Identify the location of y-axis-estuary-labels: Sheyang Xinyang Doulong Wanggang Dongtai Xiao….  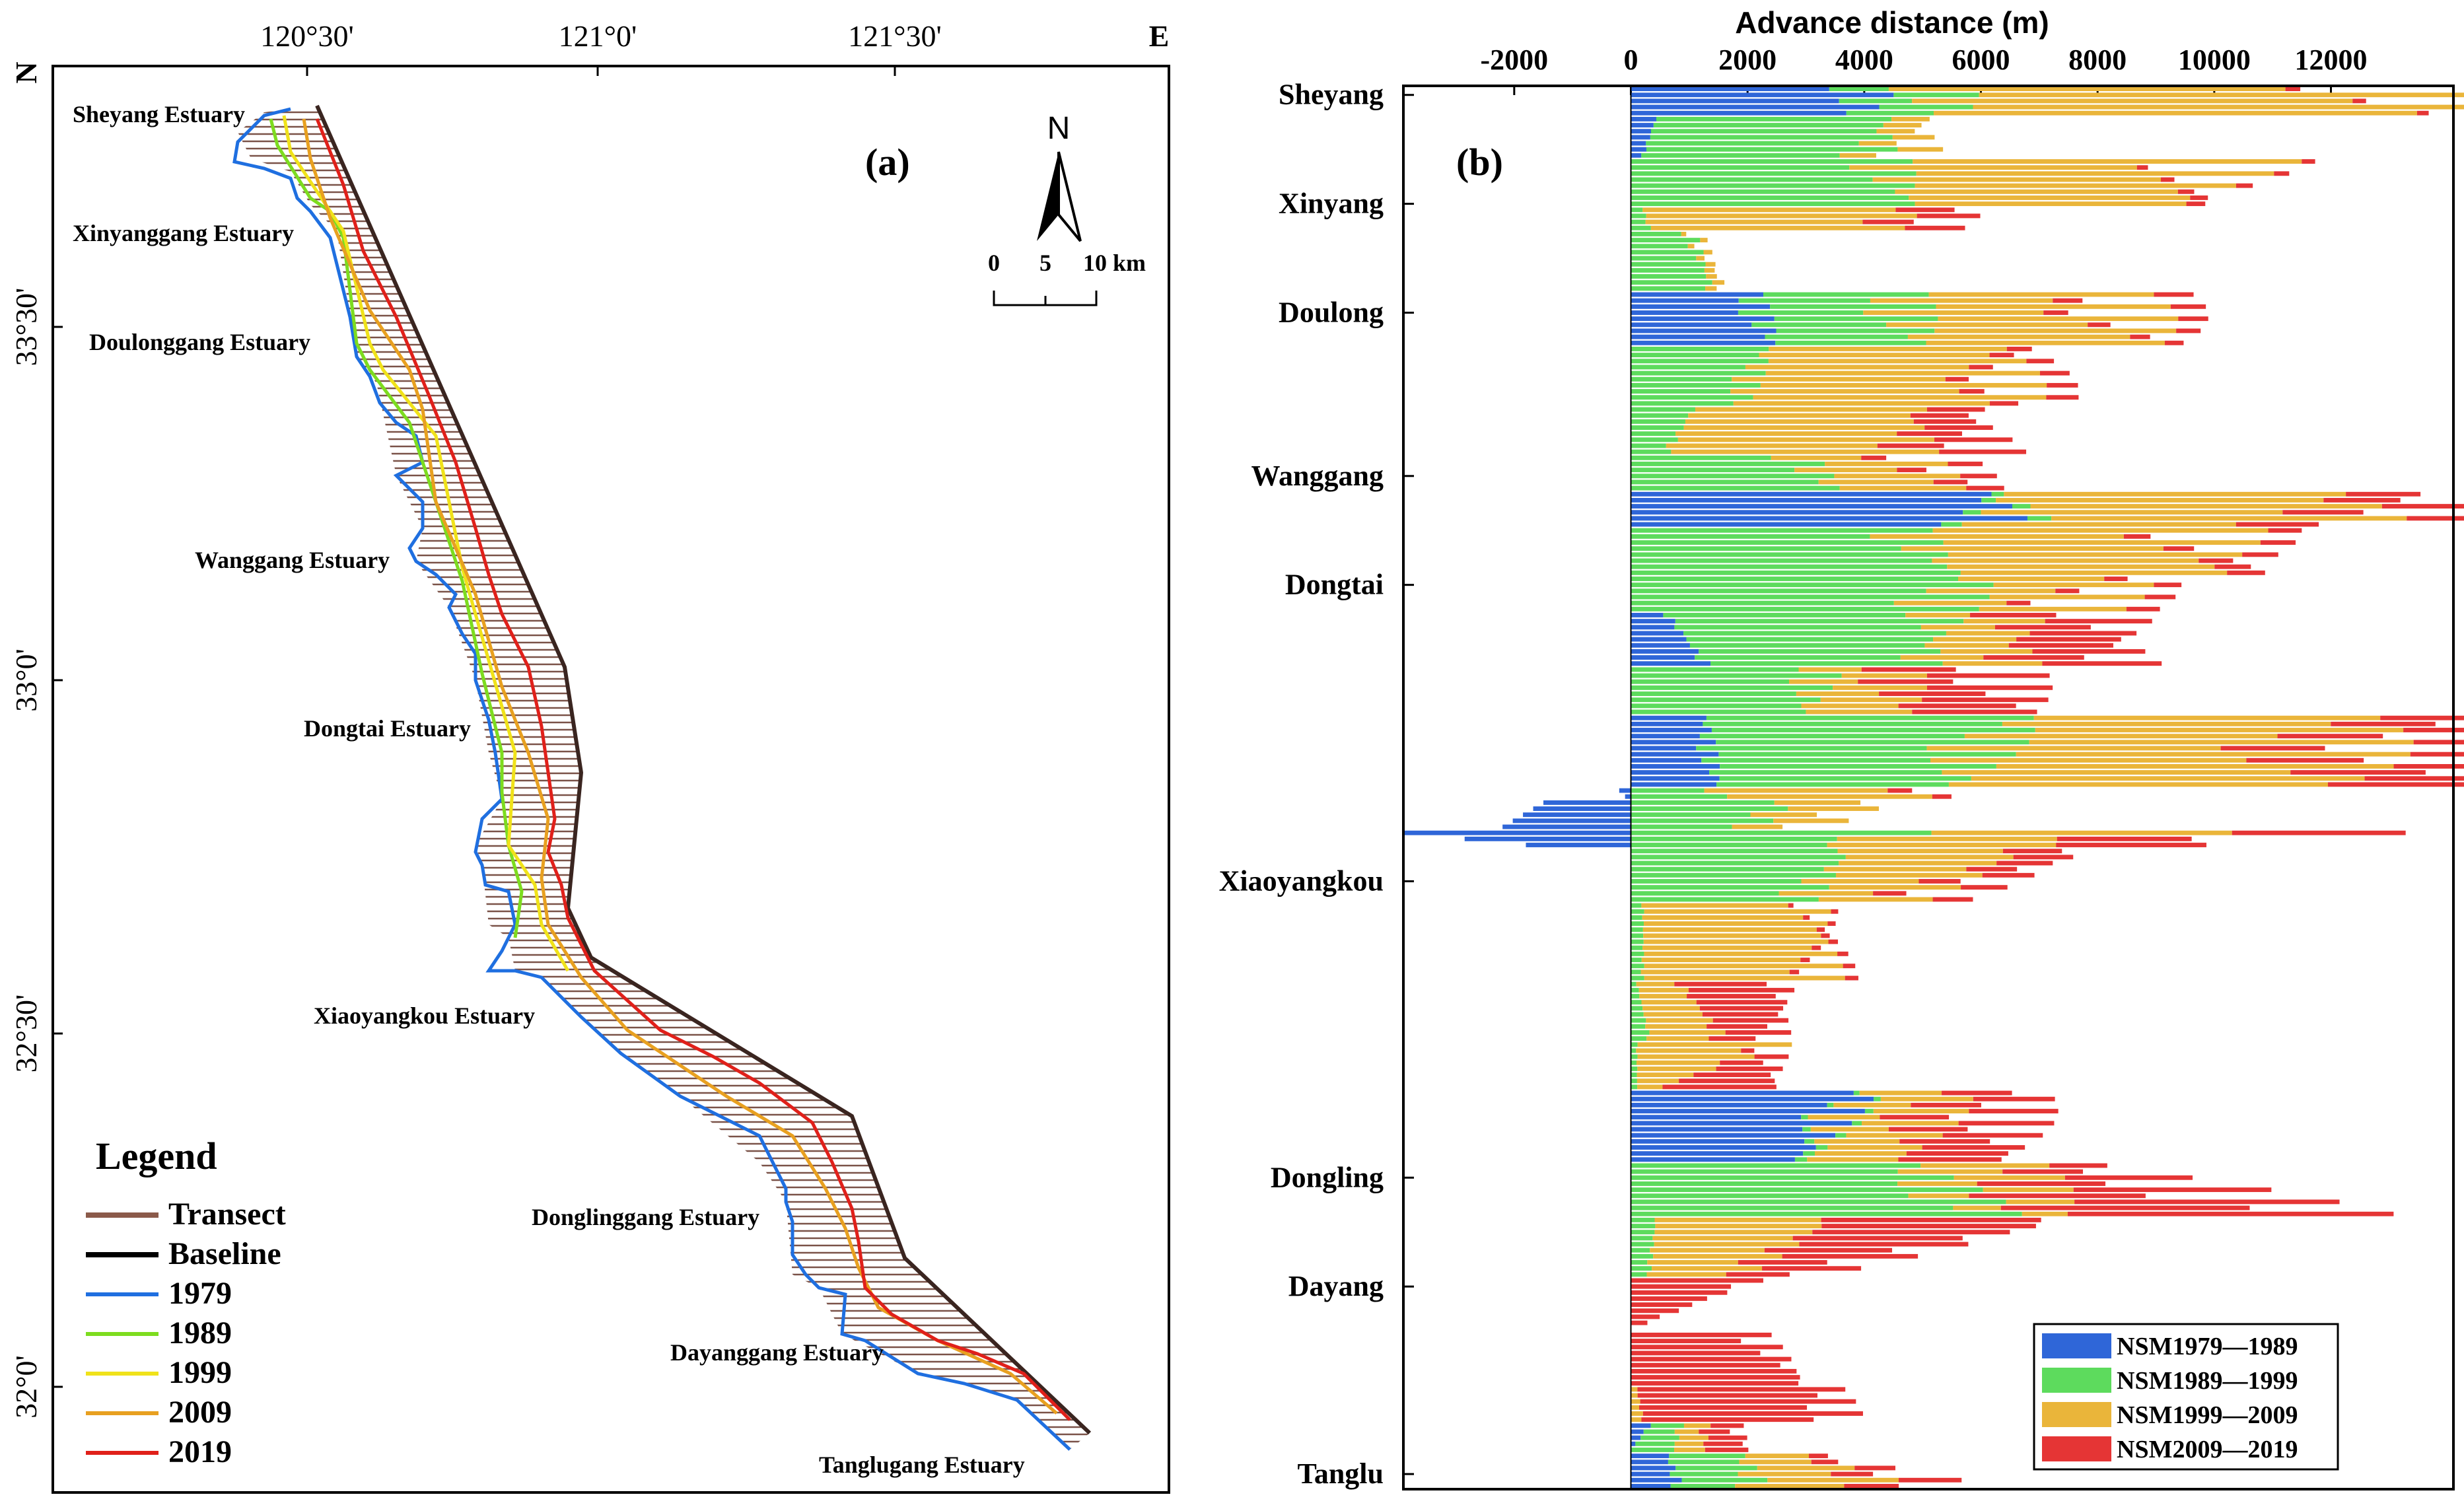
(1316, 785).